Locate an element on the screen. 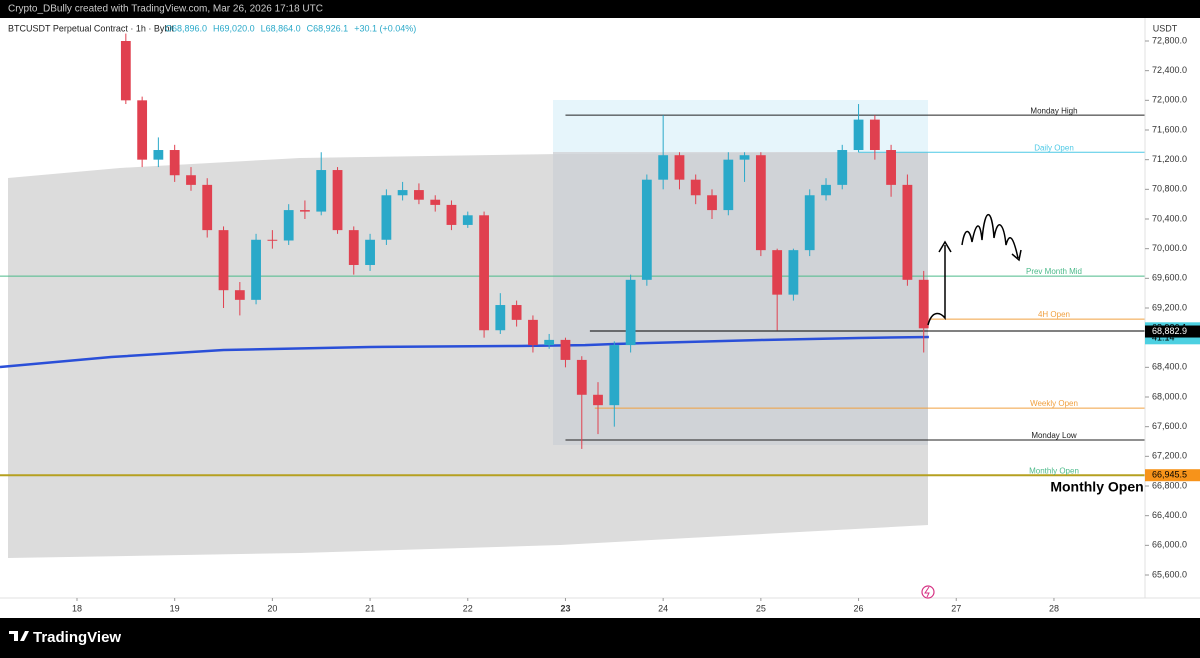  x-tick-label: 21 is located at coordinates (370, 608).